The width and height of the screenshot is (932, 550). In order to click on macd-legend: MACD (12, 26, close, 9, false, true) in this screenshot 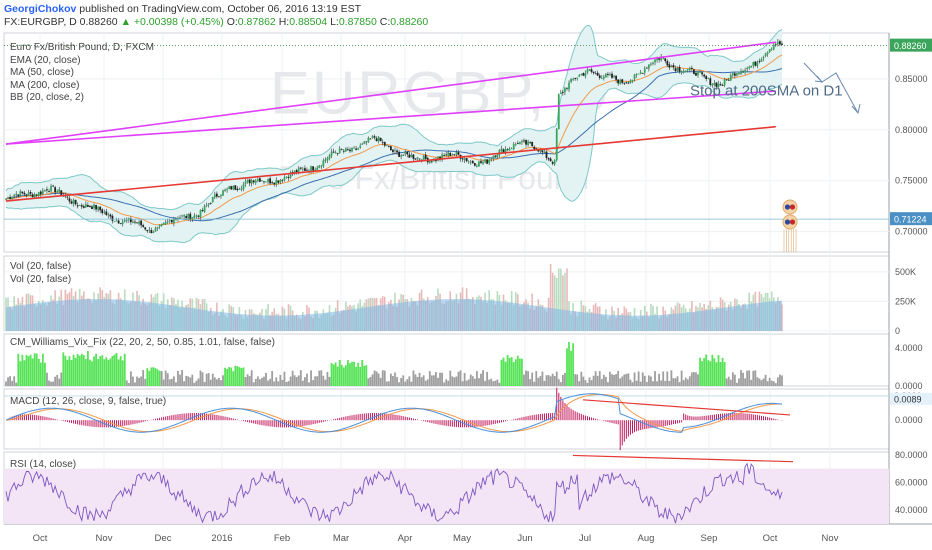, I will do `click(88, 401)`.